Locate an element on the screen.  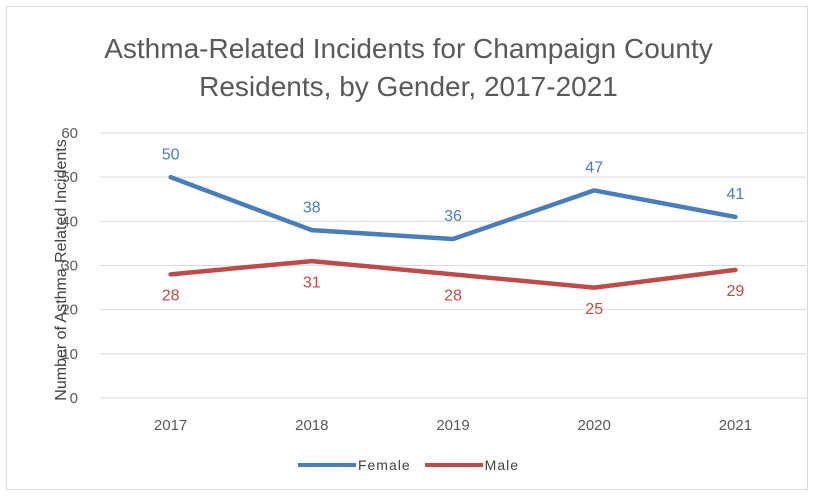
data-label-male-2018: 31 is located at coordinates (312, 282).